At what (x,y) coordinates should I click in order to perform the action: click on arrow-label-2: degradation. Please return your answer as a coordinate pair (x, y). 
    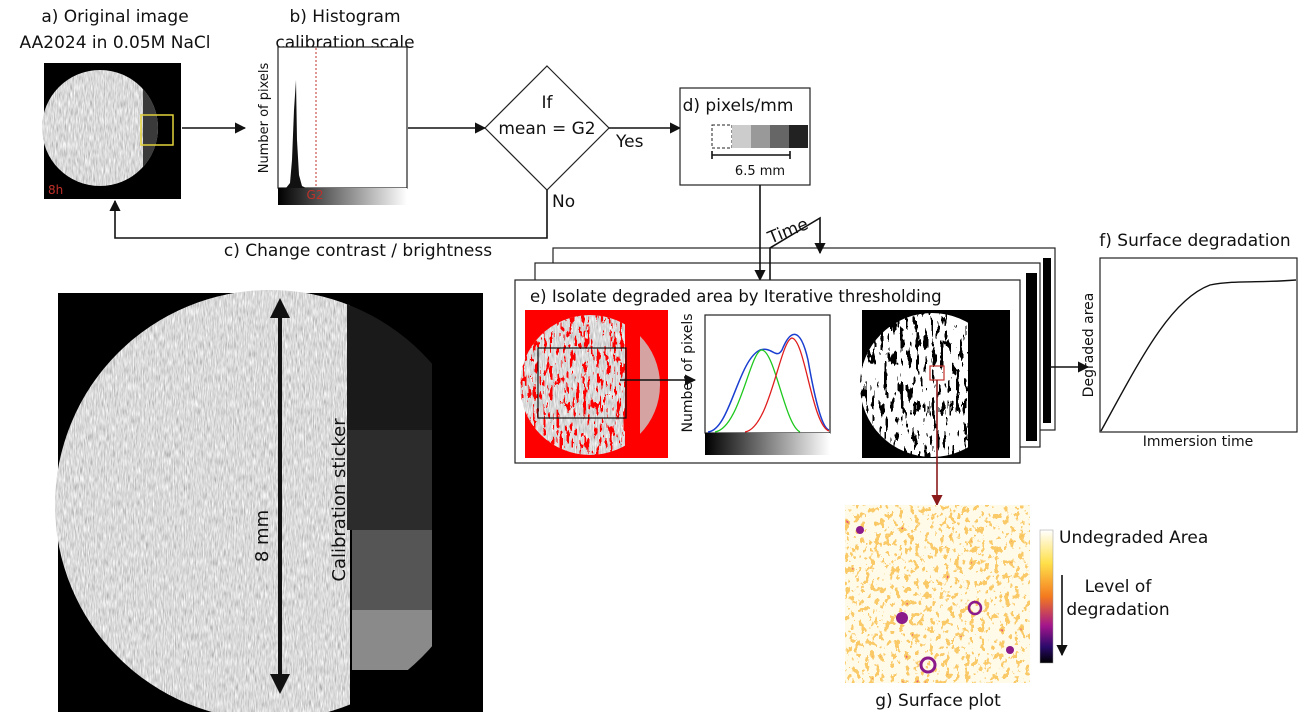
    Looking at the image, I should click on (1117, 610).